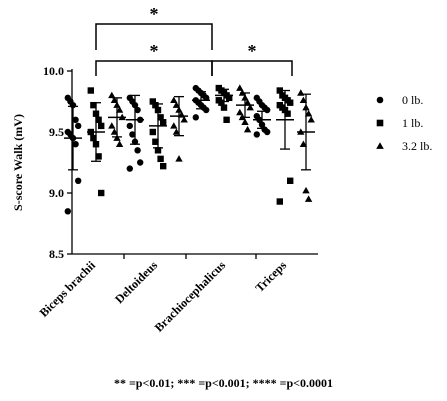  I want to click on y-tick-label: 10.0, so click(53, 71).